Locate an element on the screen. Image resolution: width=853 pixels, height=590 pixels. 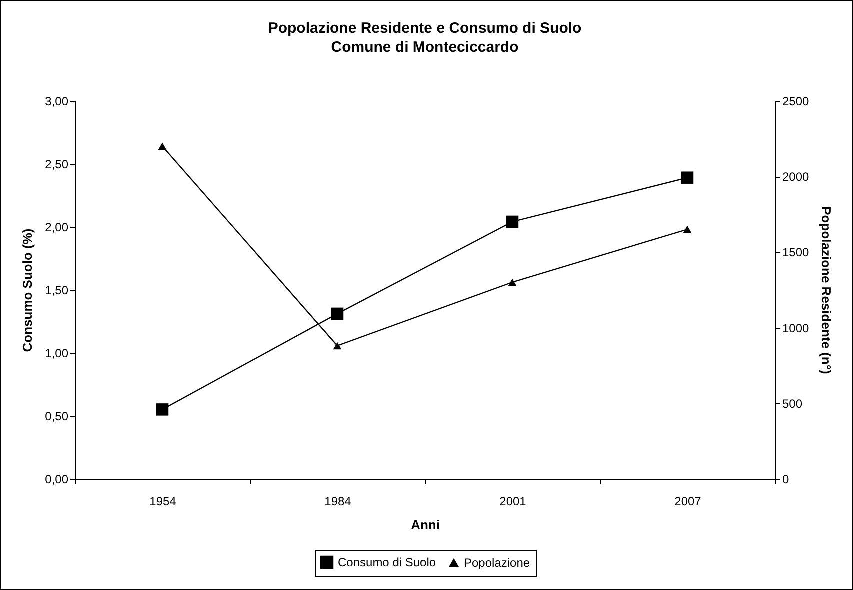
x-tick-label: 2007 is located at coordinates (688, 501).